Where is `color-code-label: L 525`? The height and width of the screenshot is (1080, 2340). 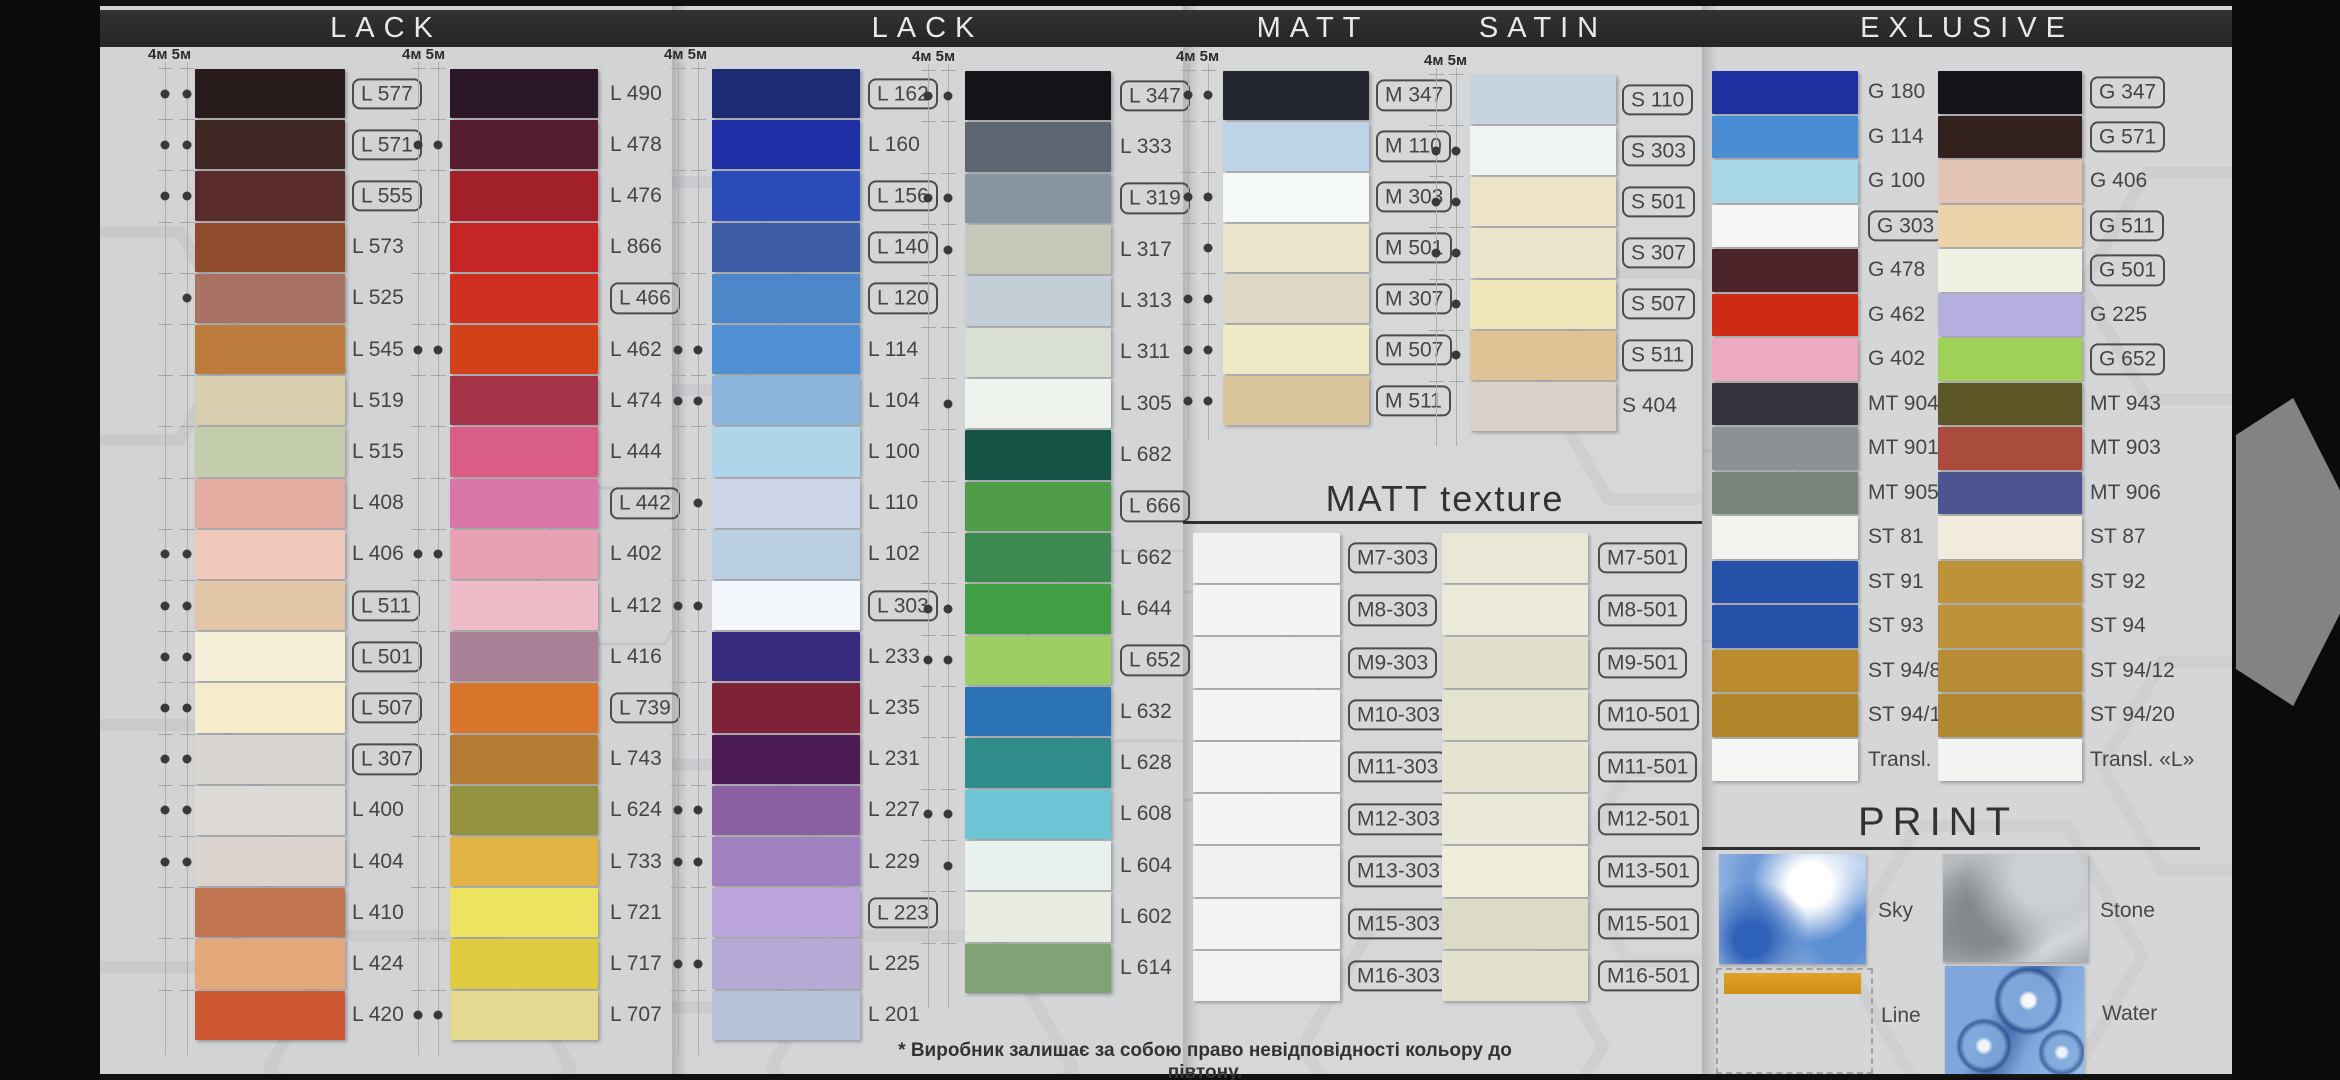 color-code-label: L 525 is located at coordinates (378, 298).